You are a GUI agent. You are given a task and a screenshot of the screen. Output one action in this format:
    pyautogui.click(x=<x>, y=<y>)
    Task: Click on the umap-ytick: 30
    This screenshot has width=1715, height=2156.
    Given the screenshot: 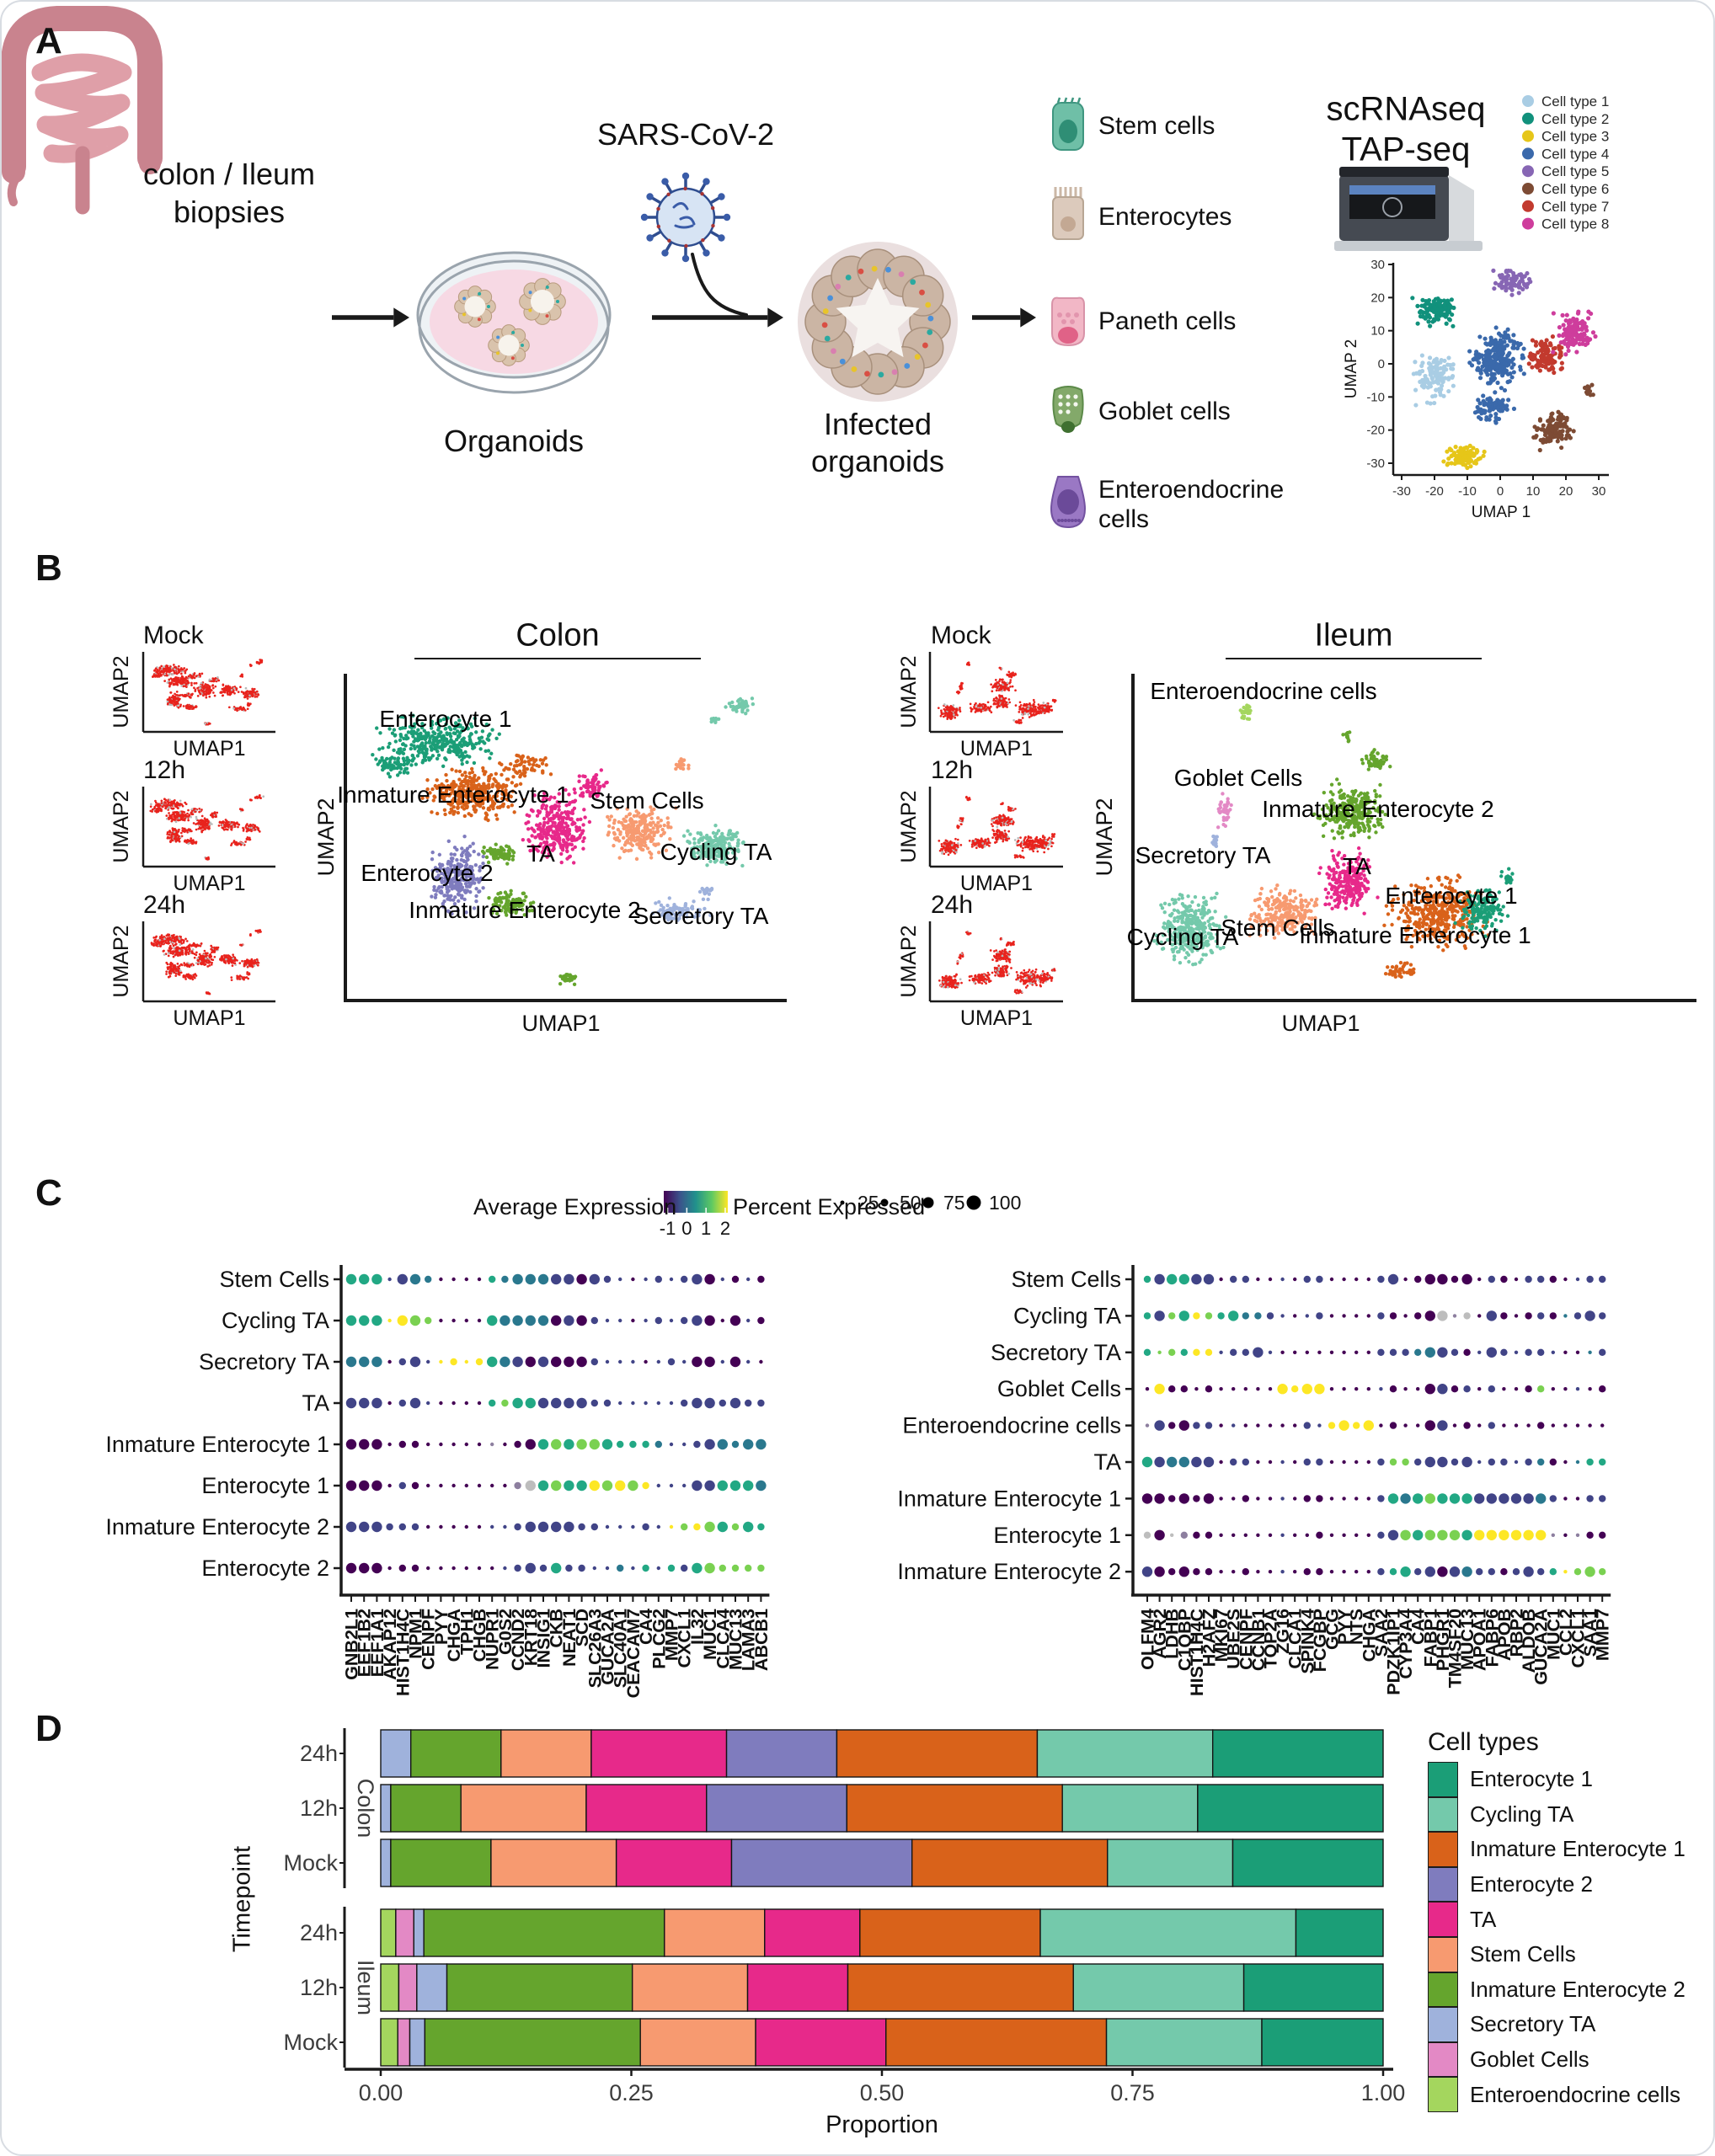 What is the action you would take?
    pyautogui.click(x=1377, y=265)
    